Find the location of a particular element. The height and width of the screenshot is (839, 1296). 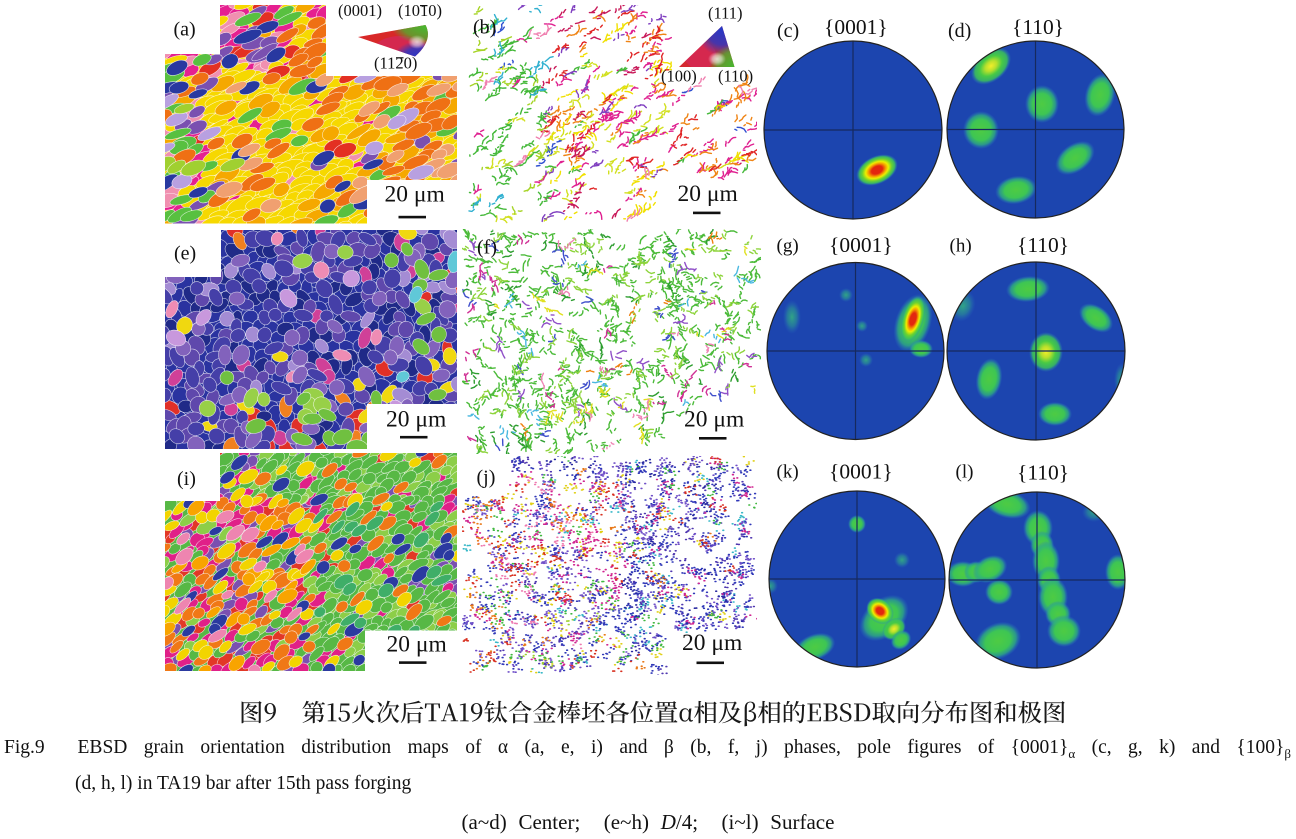

svg-text: (0001) is located at coordinates (360, 10).